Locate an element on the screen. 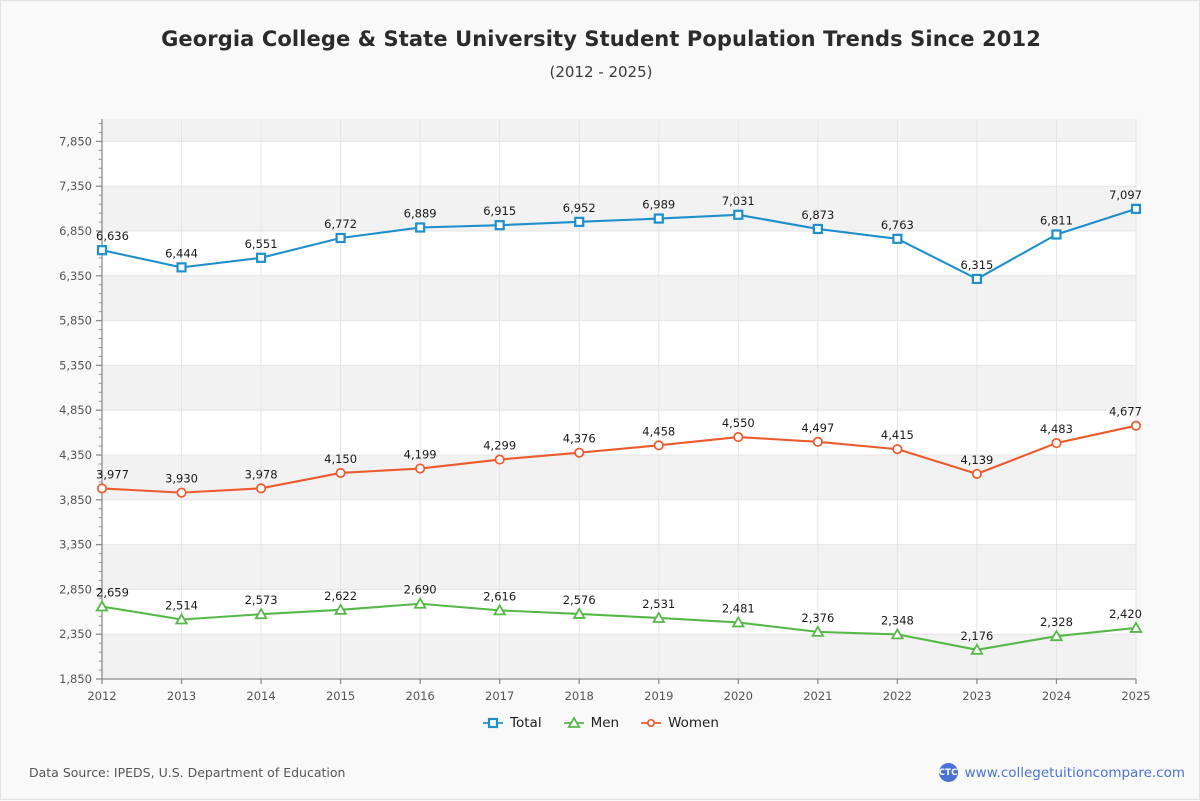  x-axis-tick-label: 2021 is located at coordinates (817, 696).